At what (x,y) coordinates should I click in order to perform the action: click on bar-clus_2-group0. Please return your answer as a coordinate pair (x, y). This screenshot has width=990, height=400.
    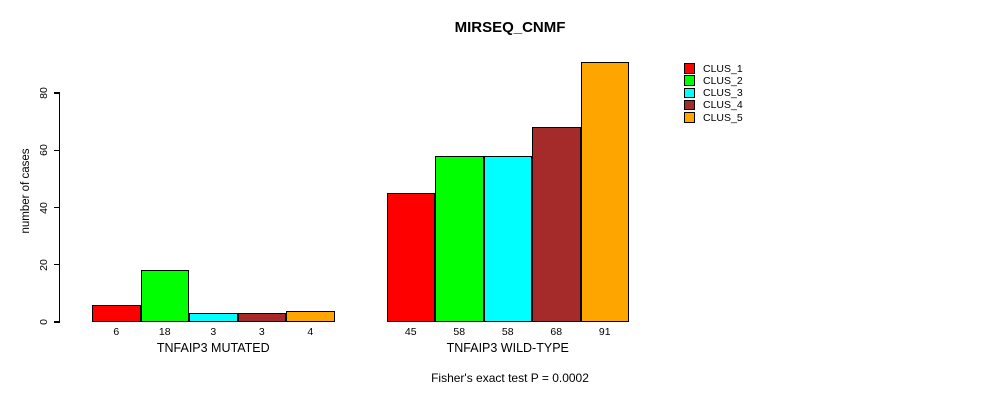
    Looking at the image, I should click on (164, 296).